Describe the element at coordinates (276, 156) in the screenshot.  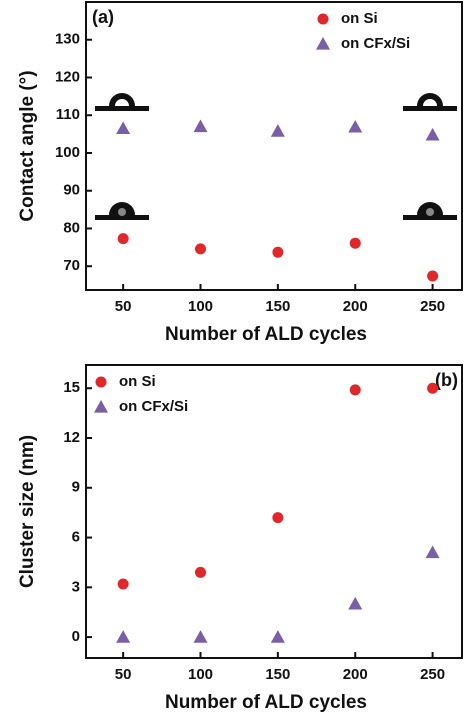
I see `droplet-icons` at that location.